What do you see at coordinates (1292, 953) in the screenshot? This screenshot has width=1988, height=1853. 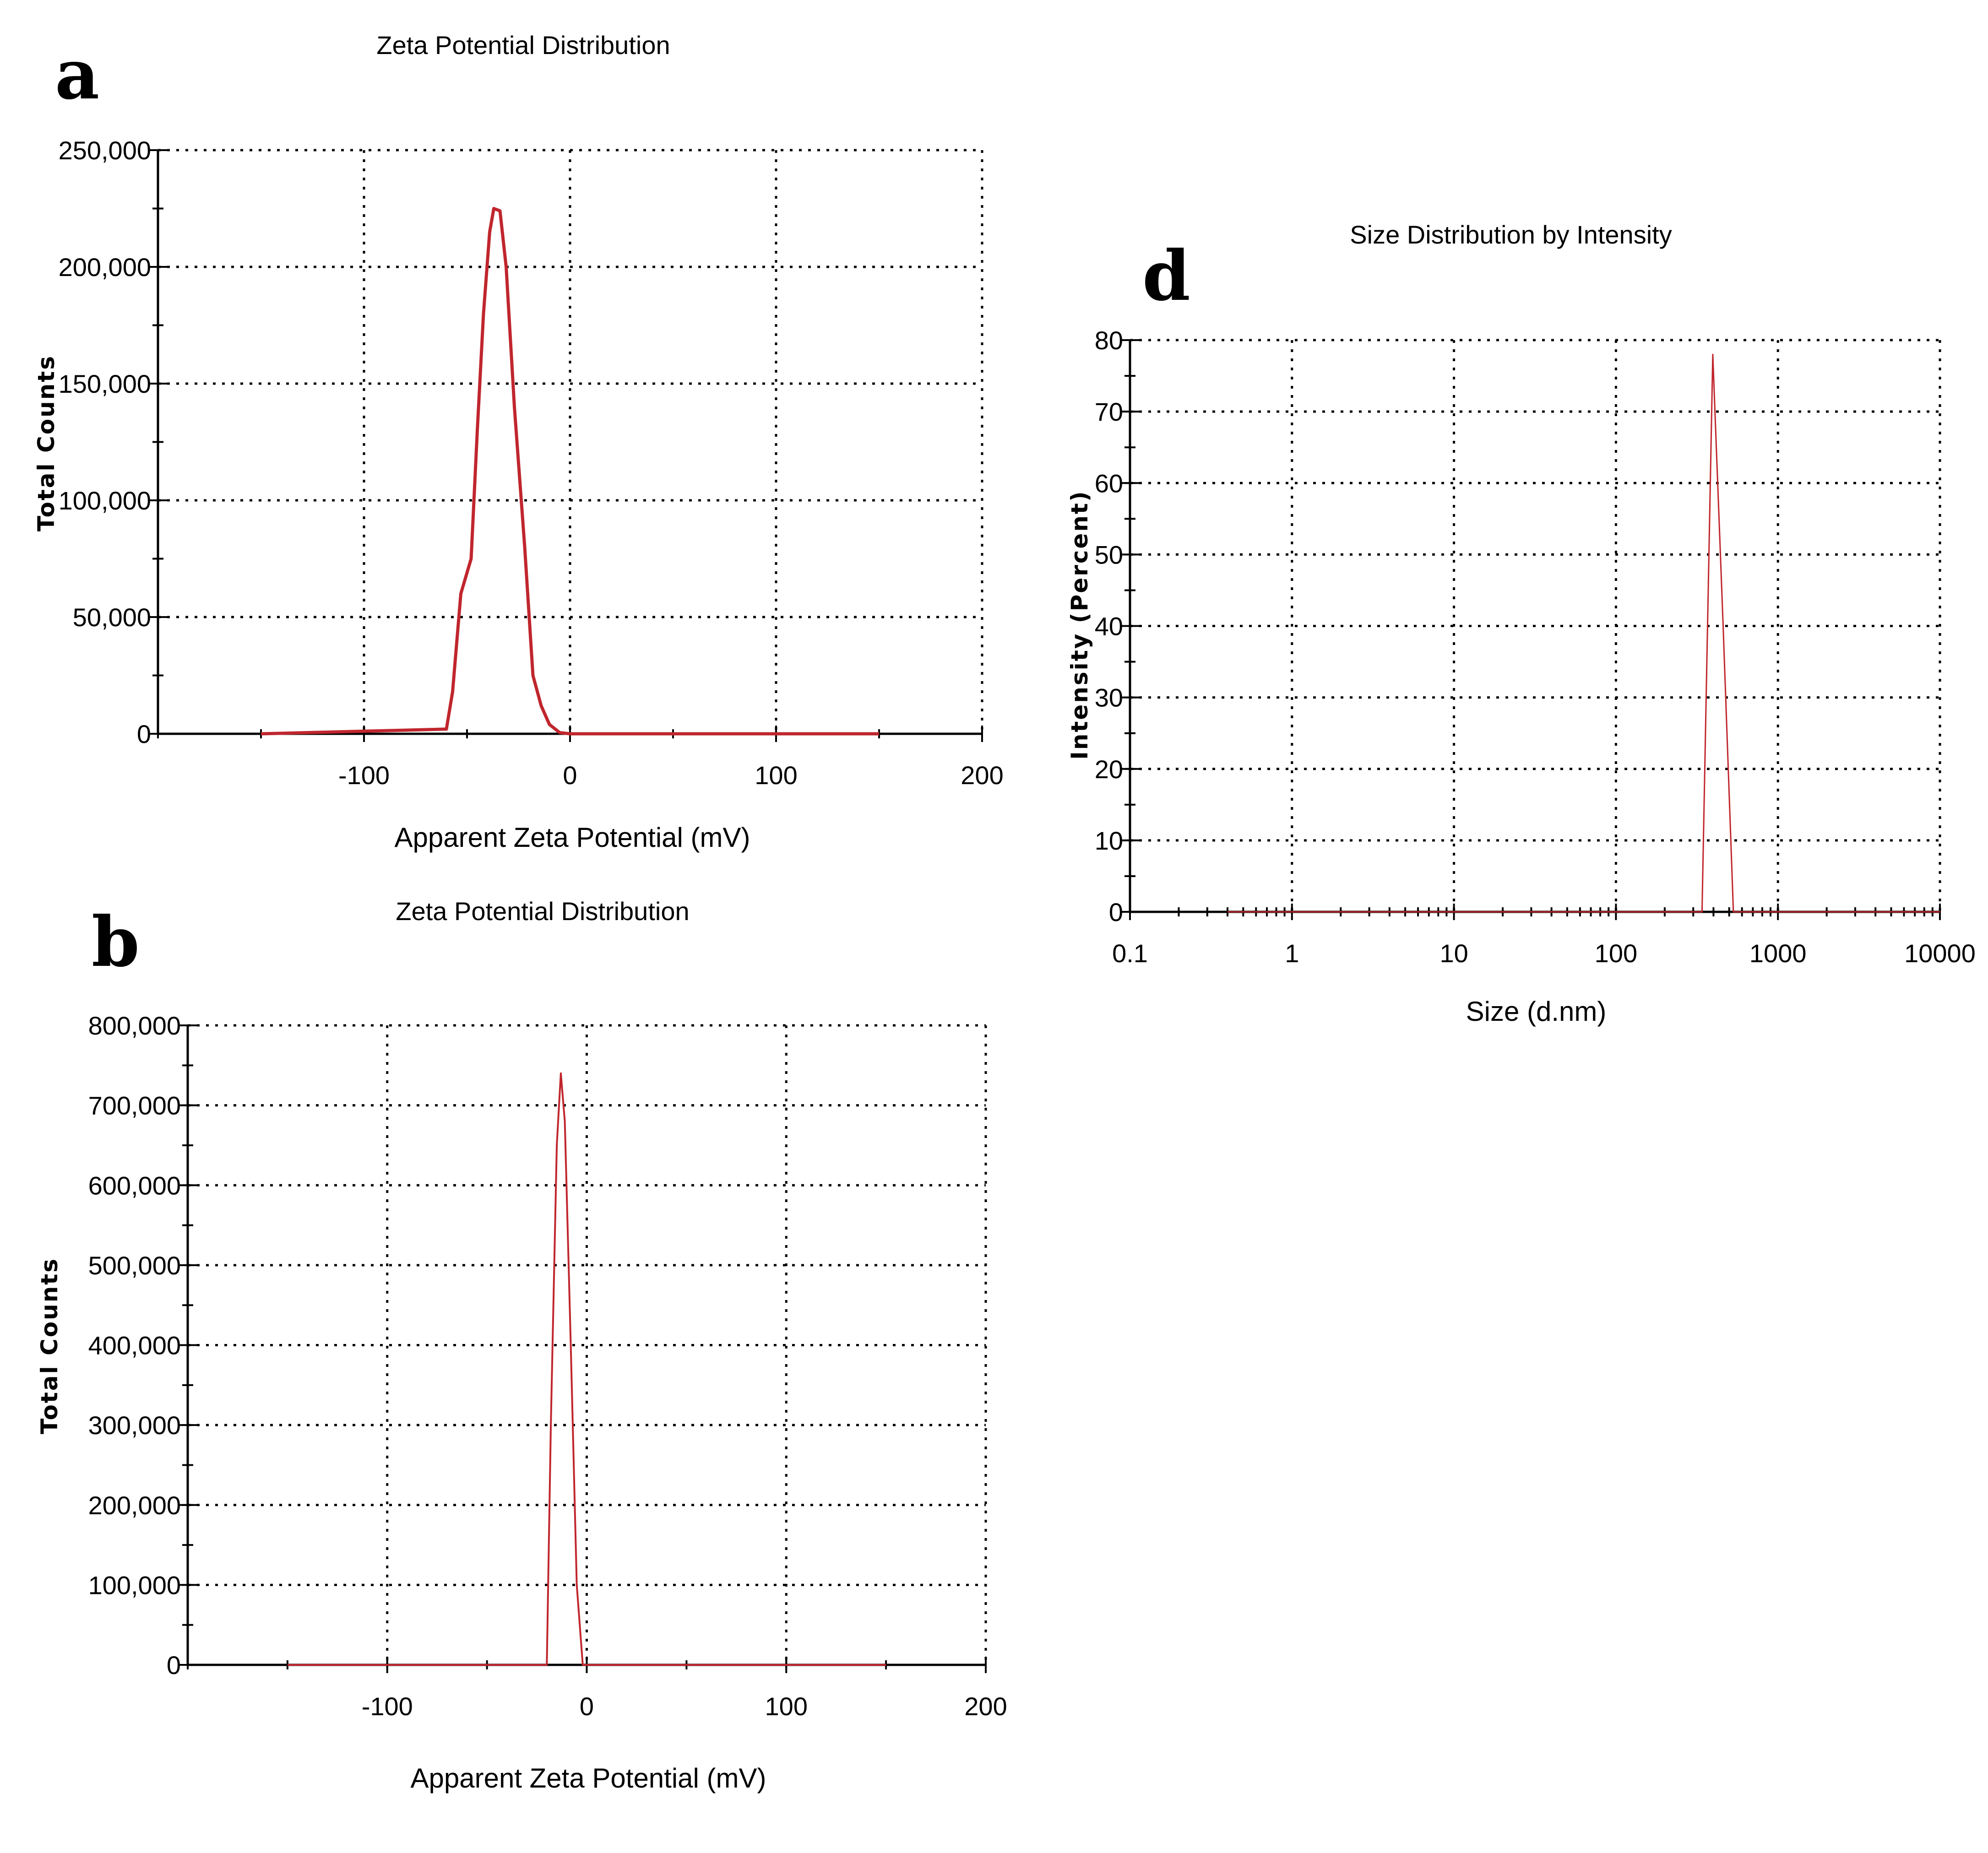 I see `x-tick-label: 1` at bounding box center [1292, 953].